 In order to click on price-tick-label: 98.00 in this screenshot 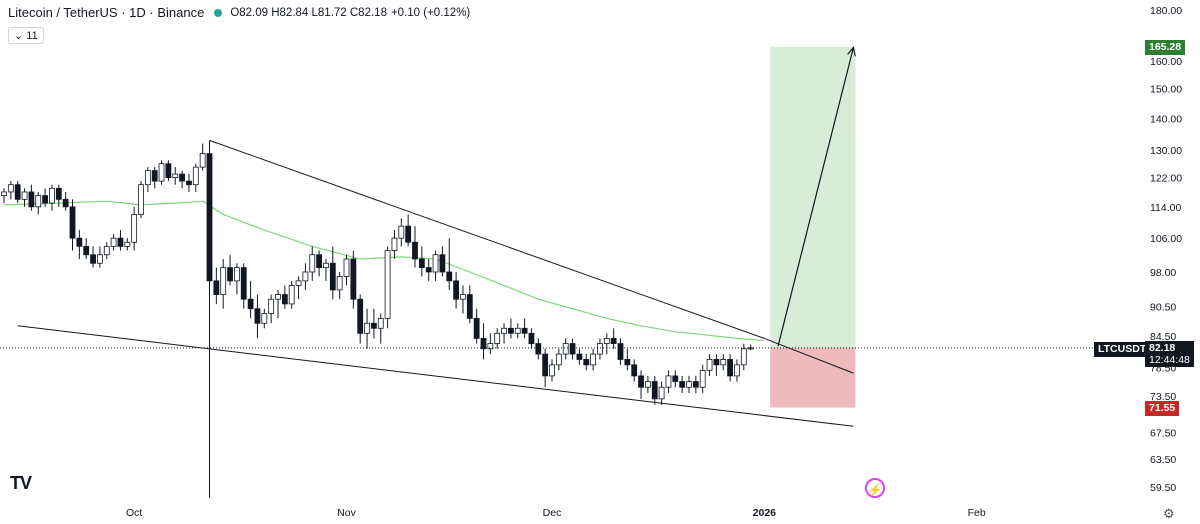, I will do `click(1163, 273)`.